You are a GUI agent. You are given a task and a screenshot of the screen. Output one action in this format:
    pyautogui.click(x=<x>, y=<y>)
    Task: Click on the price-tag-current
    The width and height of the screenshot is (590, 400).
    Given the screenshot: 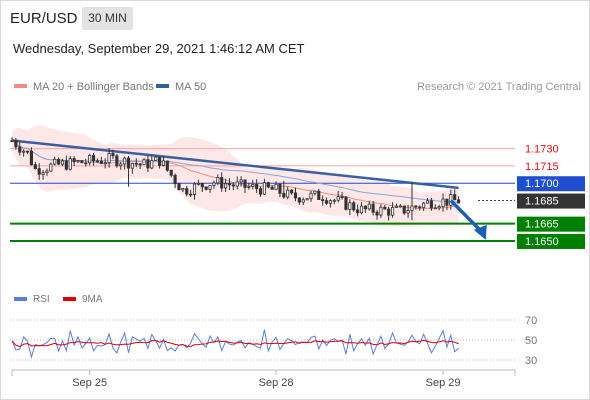 What is the action you would take?
    pyautogui.click(x=551, y=201)
    